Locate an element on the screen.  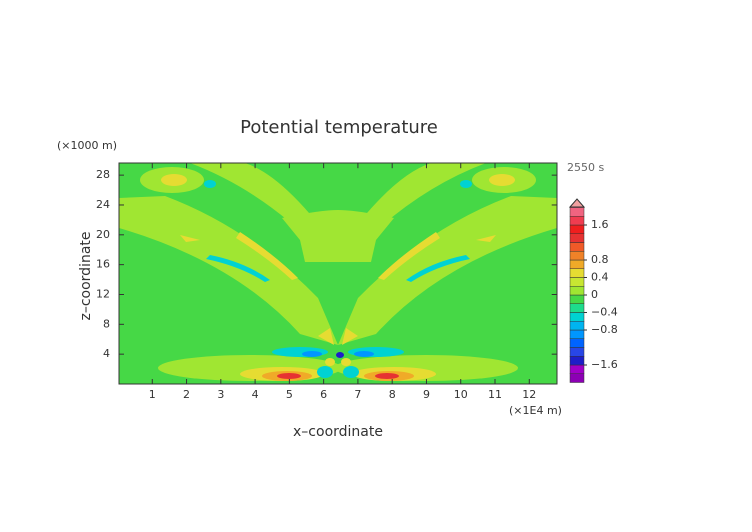
x-tick-label: 2 is located at coordinates (186, 394).